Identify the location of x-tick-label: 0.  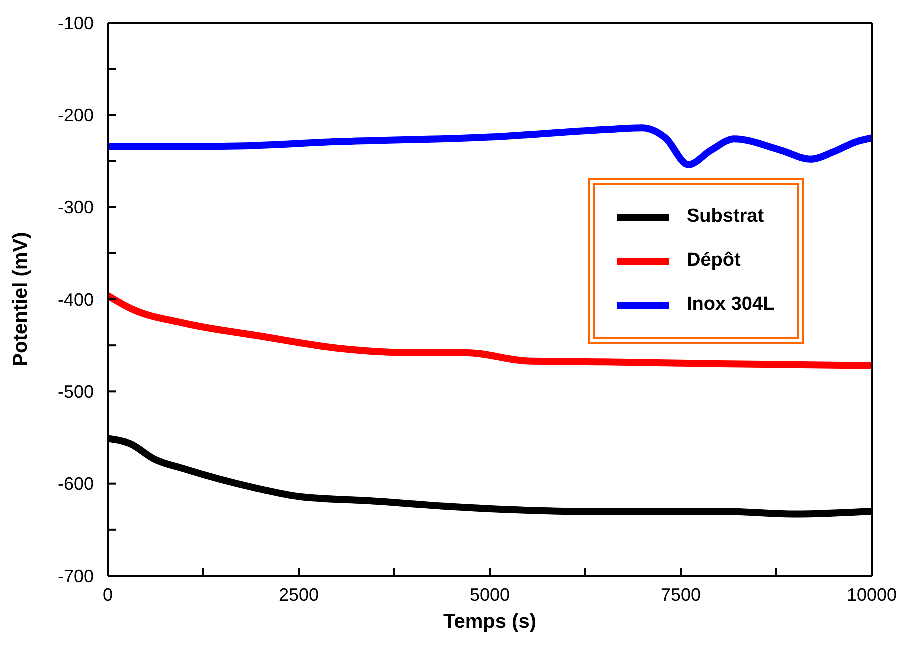
(108, 594).